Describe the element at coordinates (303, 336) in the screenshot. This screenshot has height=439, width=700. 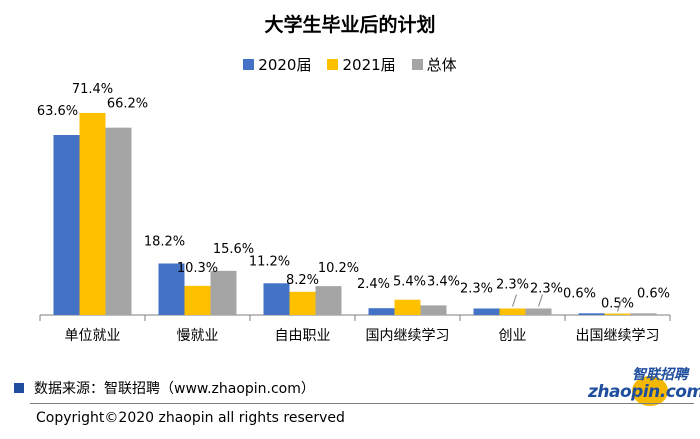
I see `x-tick-label: 自由职业` at that location.